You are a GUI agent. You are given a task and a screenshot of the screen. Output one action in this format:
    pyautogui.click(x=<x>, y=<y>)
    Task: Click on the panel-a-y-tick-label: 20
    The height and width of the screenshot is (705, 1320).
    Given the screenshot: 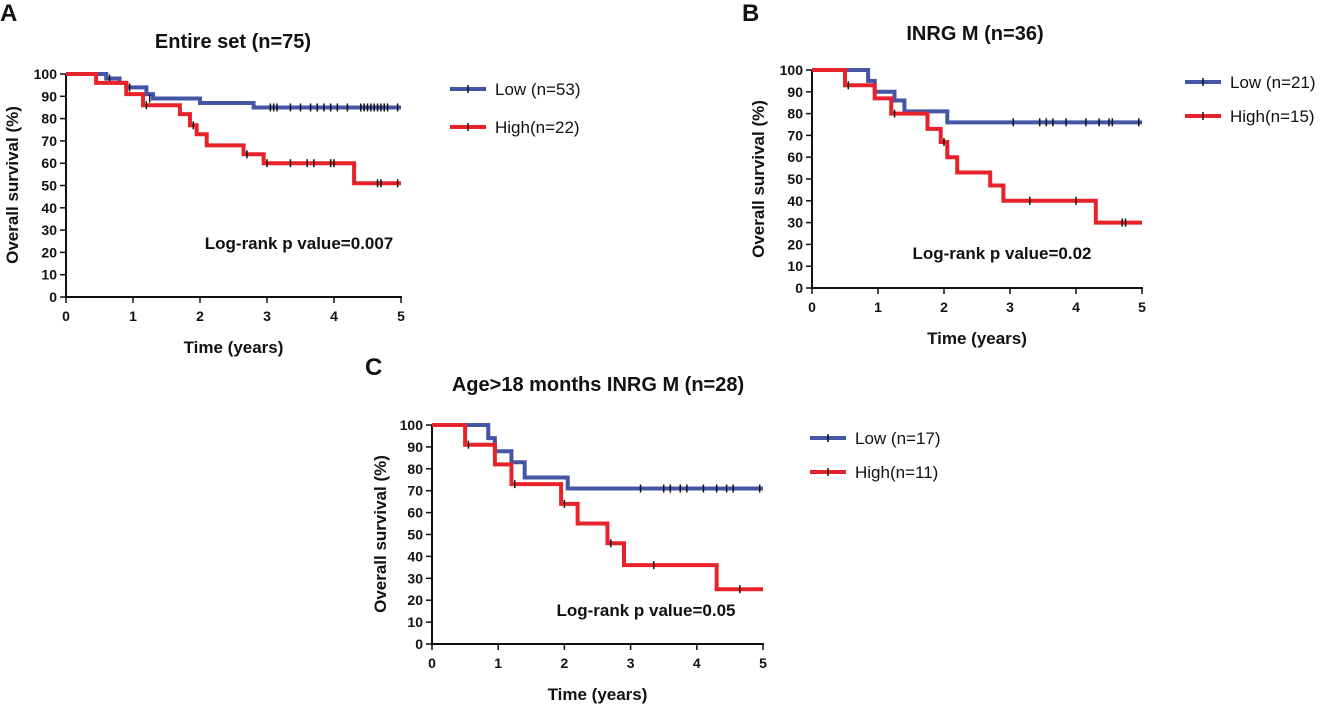 What is the action you would take?
    pyautogui.click(x=49, y=252)
    